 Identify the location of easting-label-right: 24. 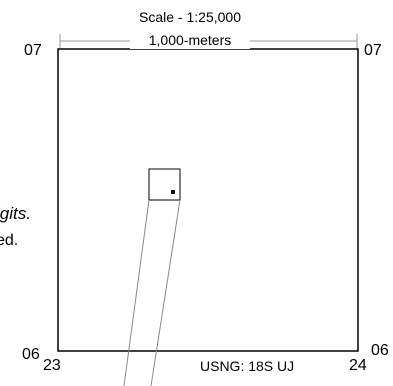
(358, 365).